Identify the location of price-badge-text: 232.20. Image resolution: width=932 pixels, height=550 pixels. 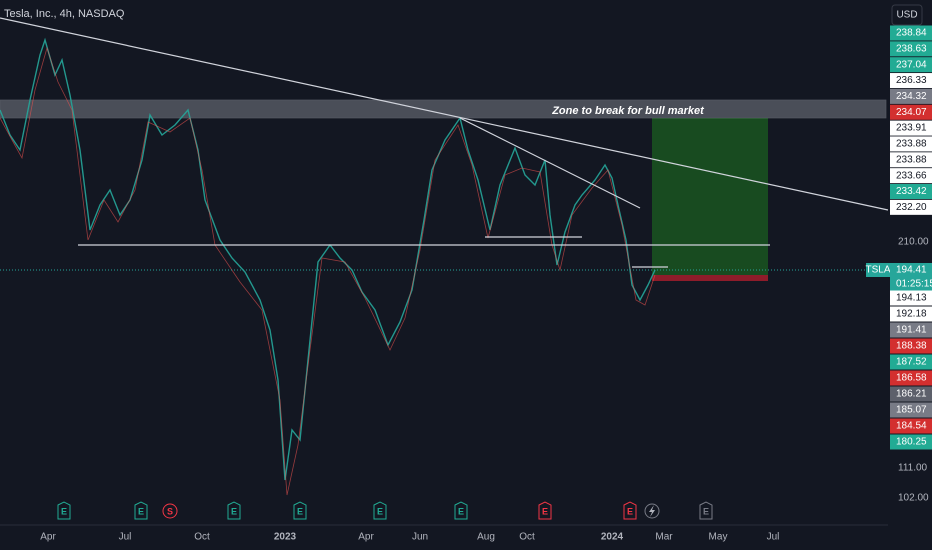
(911, 207).